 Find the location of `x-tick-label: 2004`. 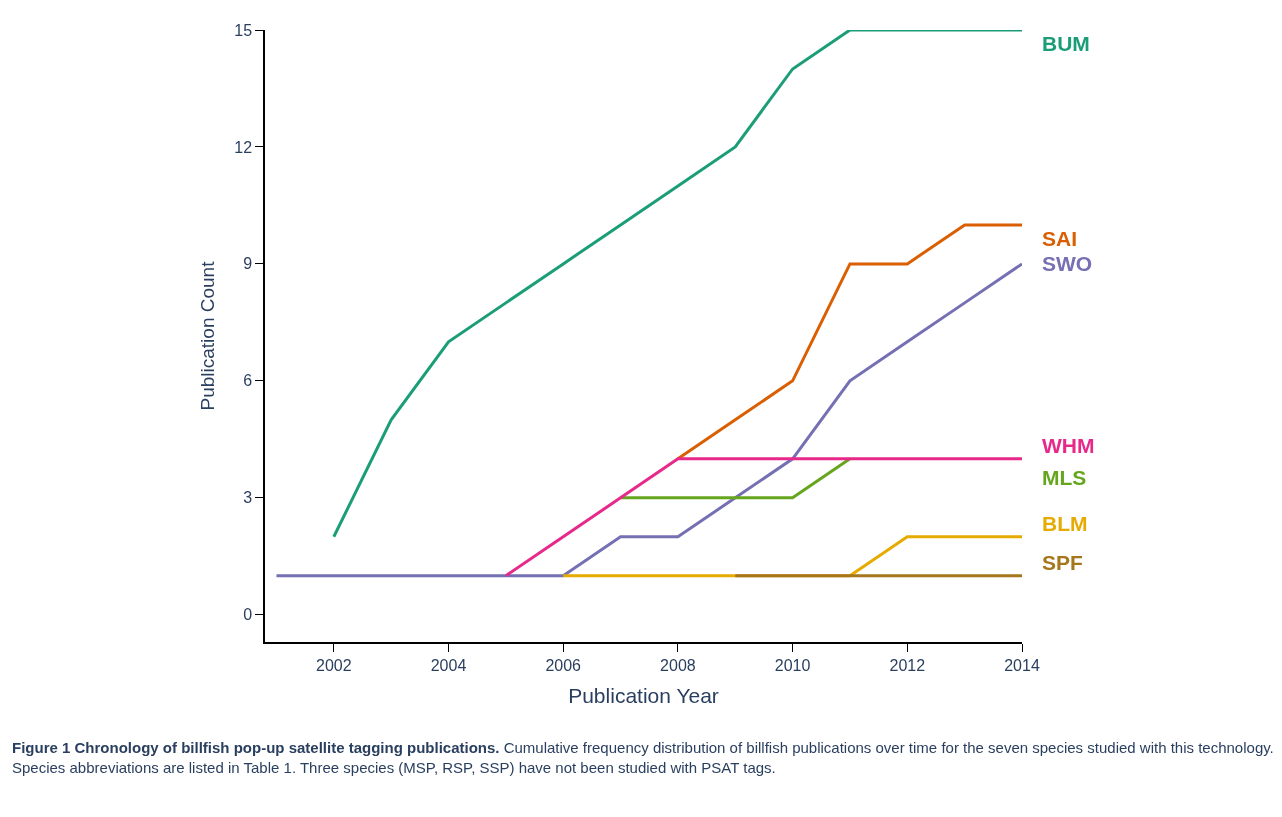

x-tick-label: 2004 is located at coordinates (448, 665).